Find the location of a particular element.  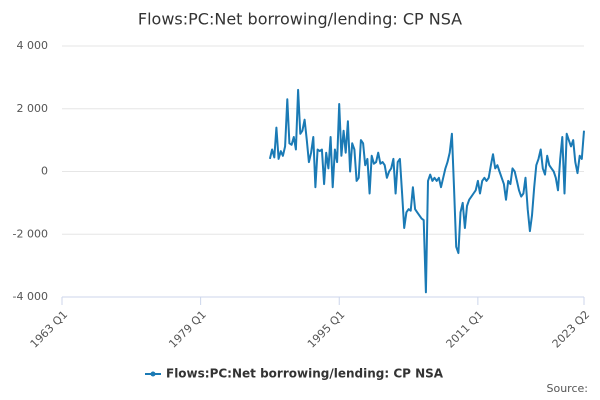

x-tick-label: 1979 Q1 is located at coordinates (187, 329).